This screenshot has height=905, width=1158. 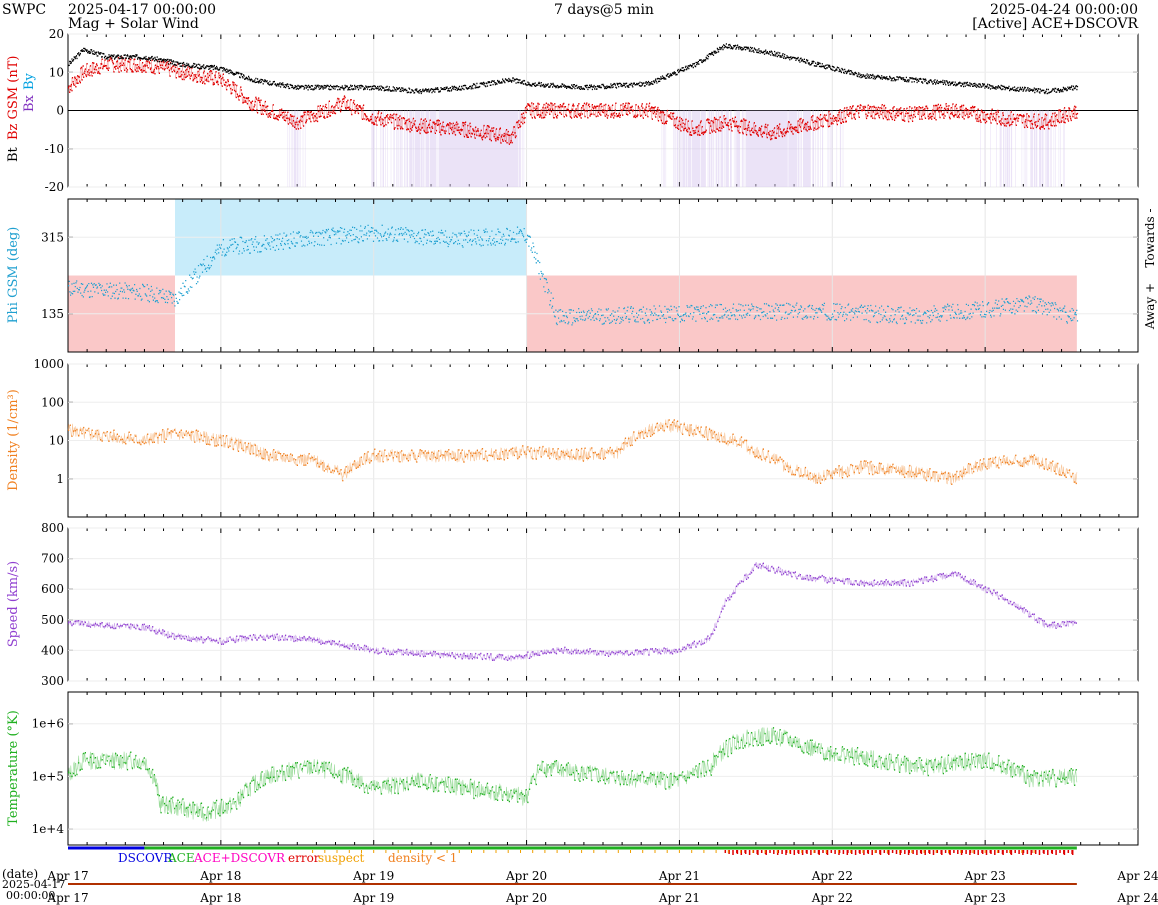 I want to click on bx-by-labels: Bx By, so click(x=29, y=92).